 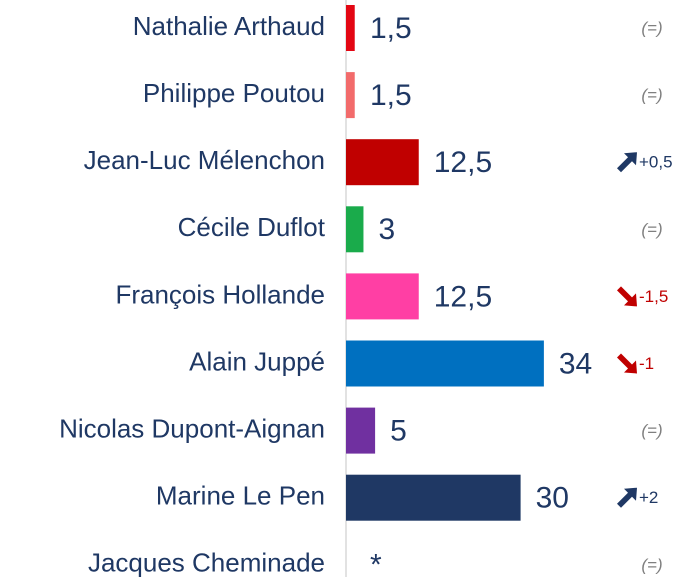 I want to click on category-label: Jacques Cheminade, so click(x=206, y=562).